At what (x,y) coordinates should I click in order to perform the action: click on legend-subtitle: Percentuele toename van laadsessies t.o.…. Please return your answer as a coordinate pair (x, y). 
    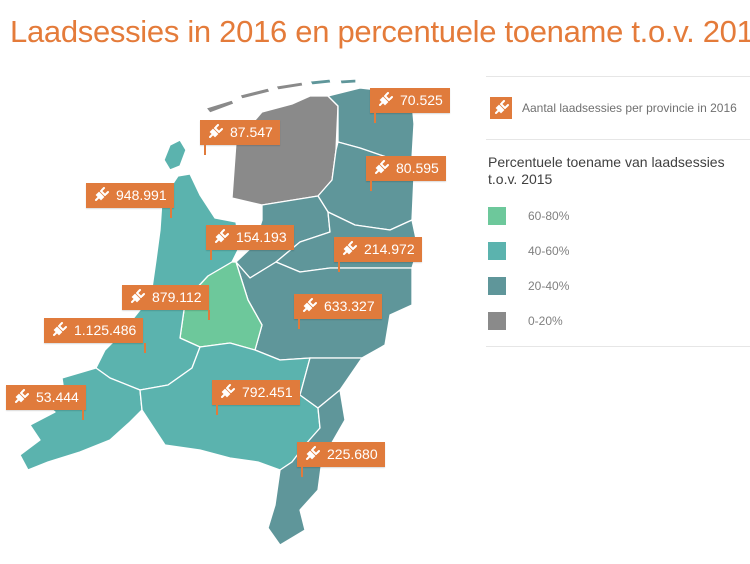
    Looking at the image, I should click on (619, 171).